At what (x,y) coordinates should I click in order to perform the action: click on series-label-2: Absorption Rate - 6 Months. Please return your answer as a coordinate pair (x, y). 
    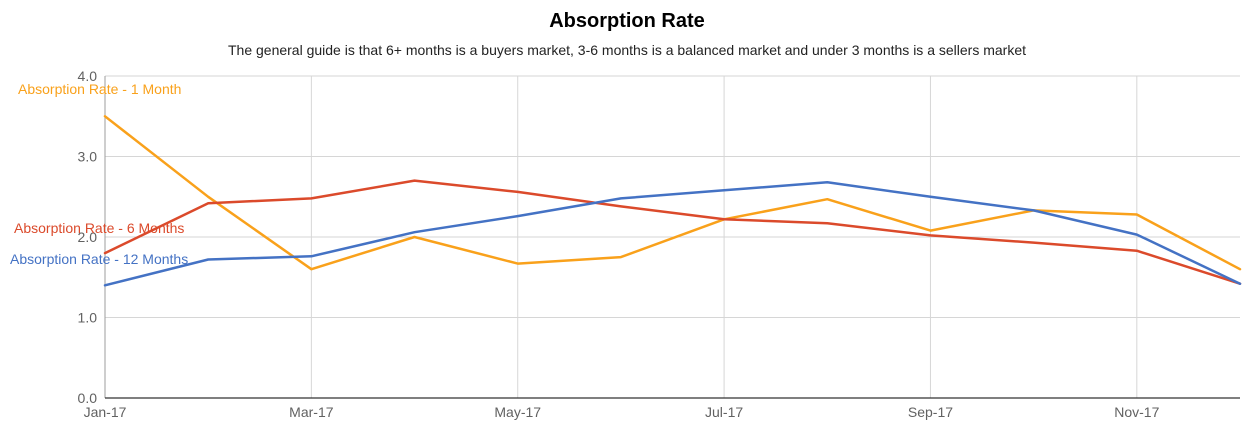
    Looking at the image, I should click on (99, 228).